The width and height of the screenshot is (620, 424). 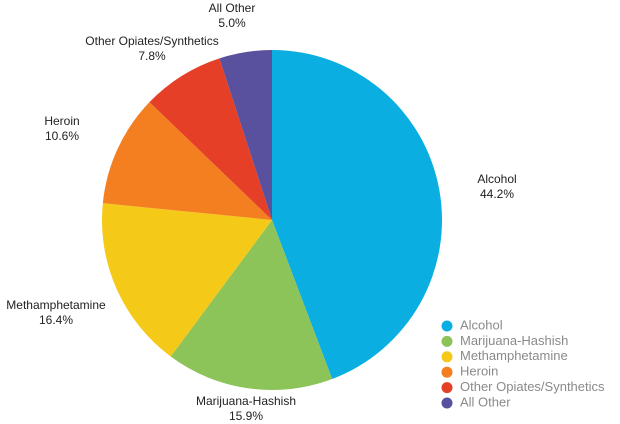 What do you see at coordinates (232, 8) in the screenshot?
I see `slice-label: All Other` at bounding box center [232, 8].